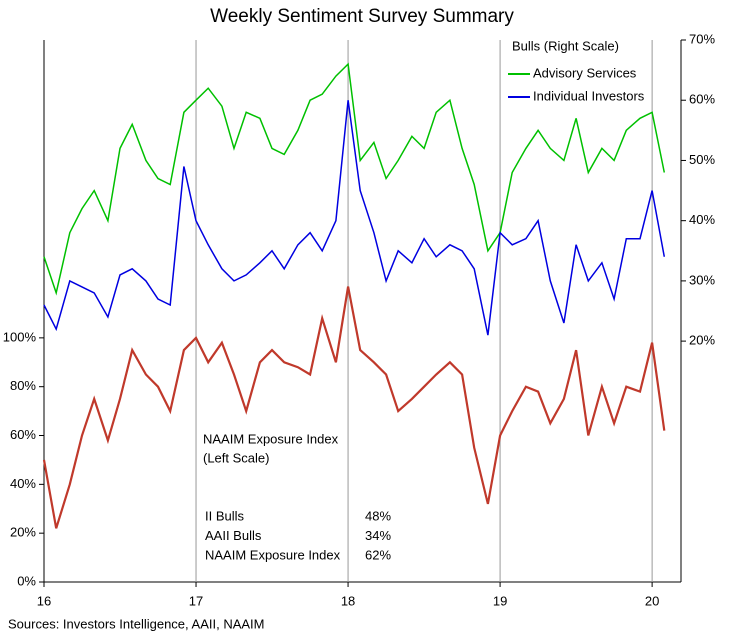  What do you see at coordinates (225, 515) in the screenshot?
I see `summary-label: II Bulls` at bounding box center [225, 515].